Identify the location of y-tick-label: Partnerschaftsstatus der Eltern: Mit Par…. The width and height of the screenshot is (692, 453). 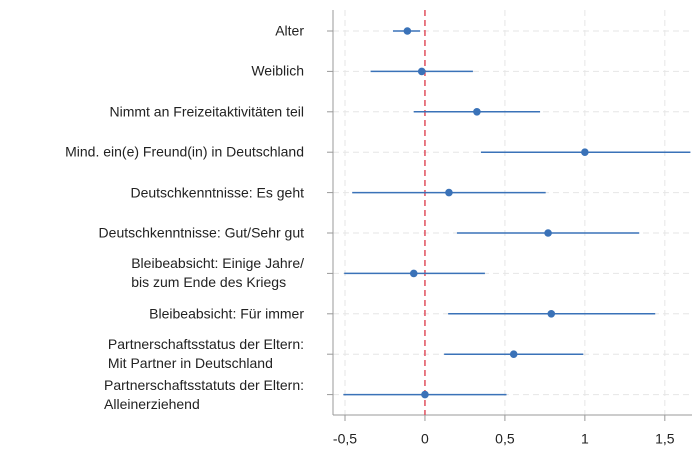
(205, 354).